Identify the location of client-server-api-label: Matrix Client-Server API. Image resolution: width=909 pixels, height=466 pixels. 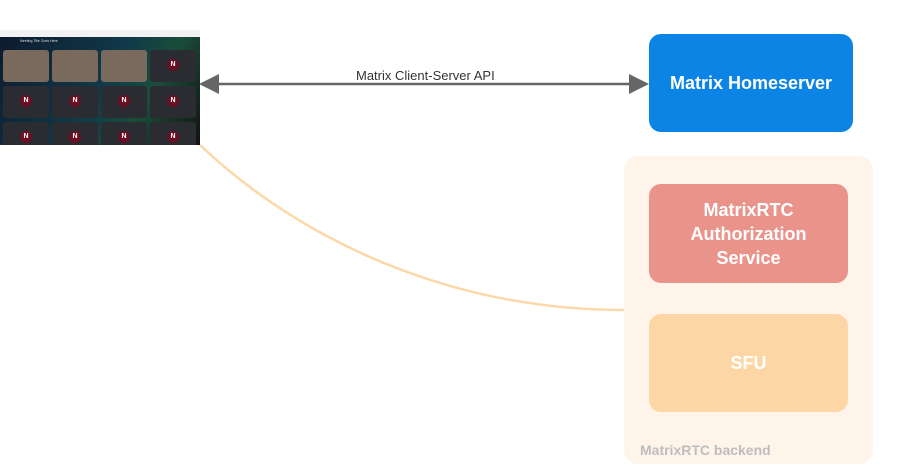
(425, 75).